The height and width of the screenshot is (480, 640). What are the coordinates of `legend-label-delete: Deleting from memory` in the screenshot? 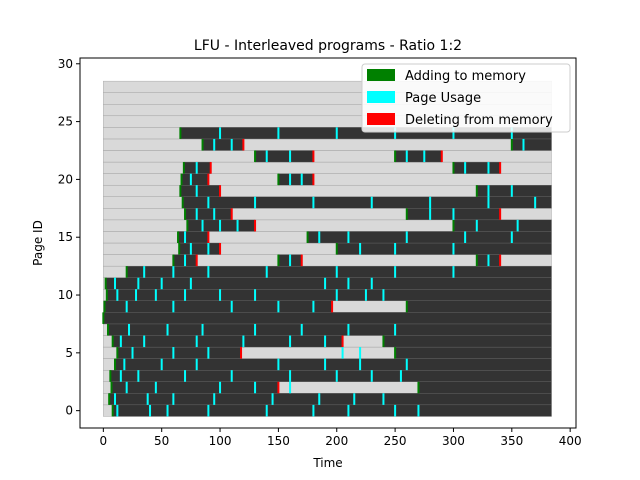 It's located at (479, 120).